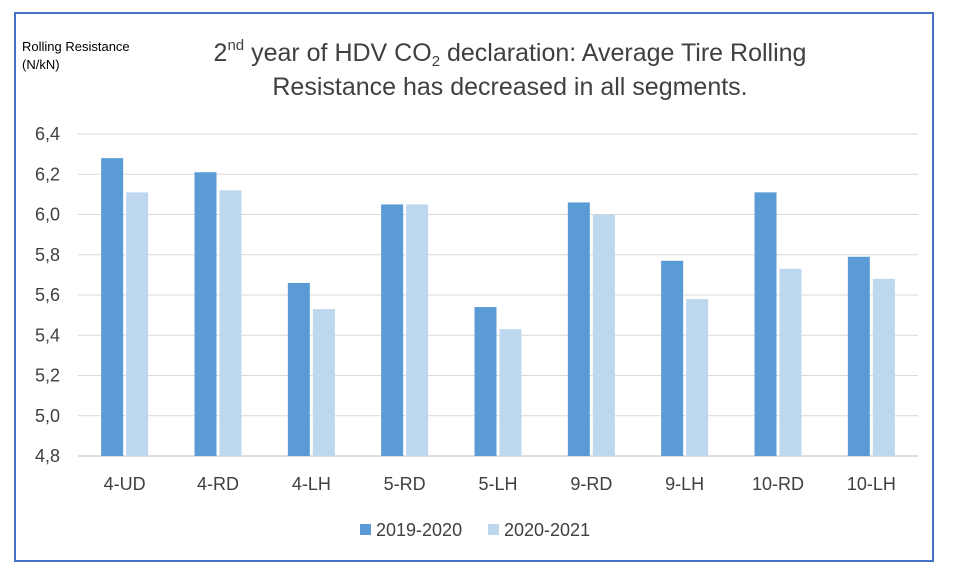 The image size is (954, 578). What do you see at coordinates (603, 335) in the screenshot?
I see `bar-2020-2021-9-RD` at bounding box center [603, 335].